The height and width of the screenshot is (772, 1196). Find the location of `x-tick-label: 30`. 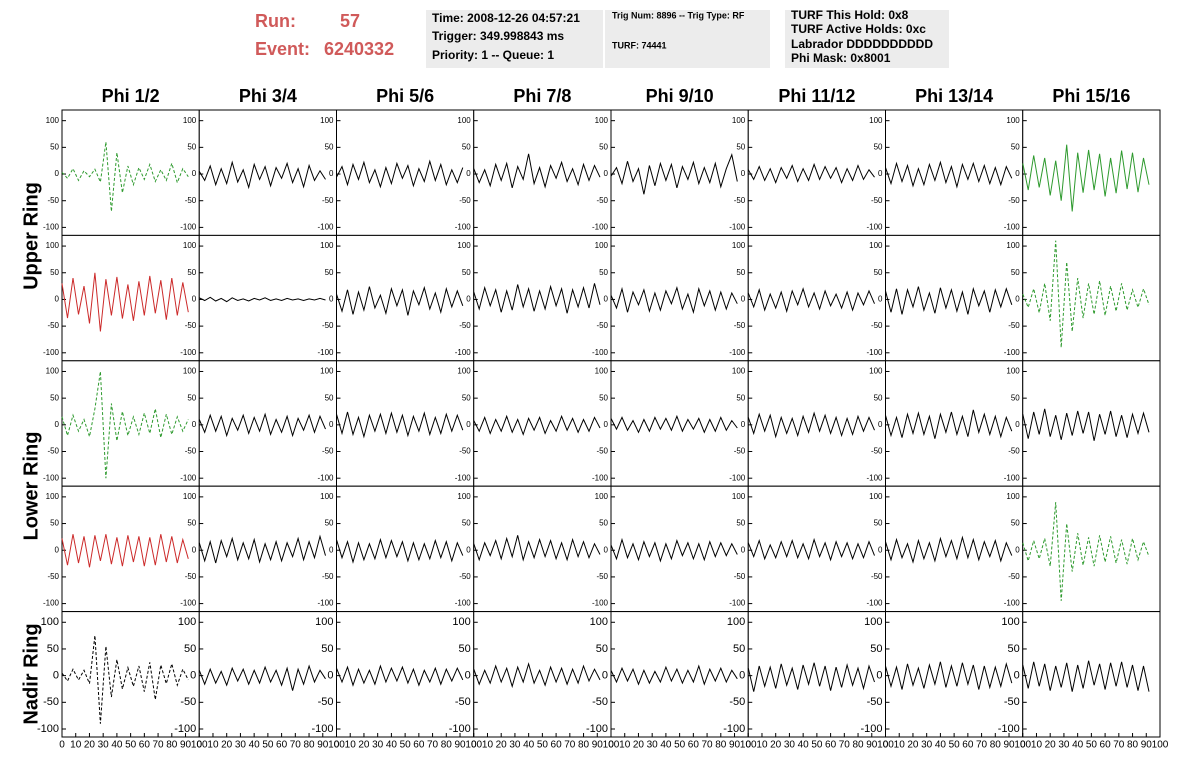

x-tick-label: 30 is located at coordinates (378, 745).